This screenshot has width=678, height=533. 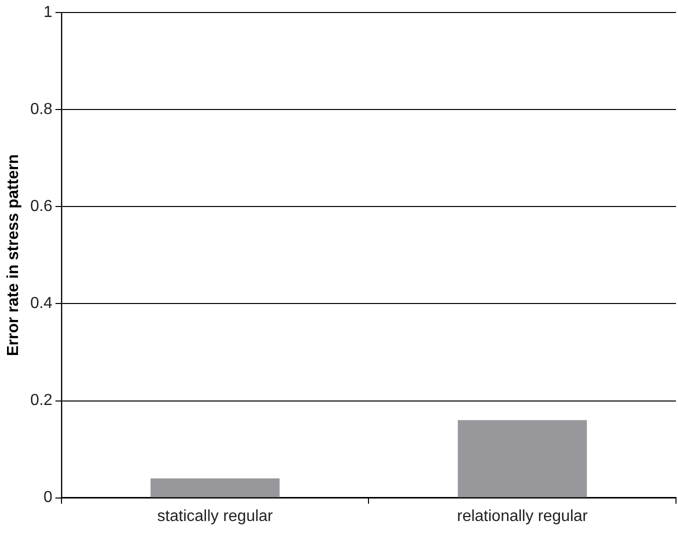 What do you see at coordinates (41, 401) in the screenshot?
I see `y-tick-label: 0.2` at bounding box center [41, 401].